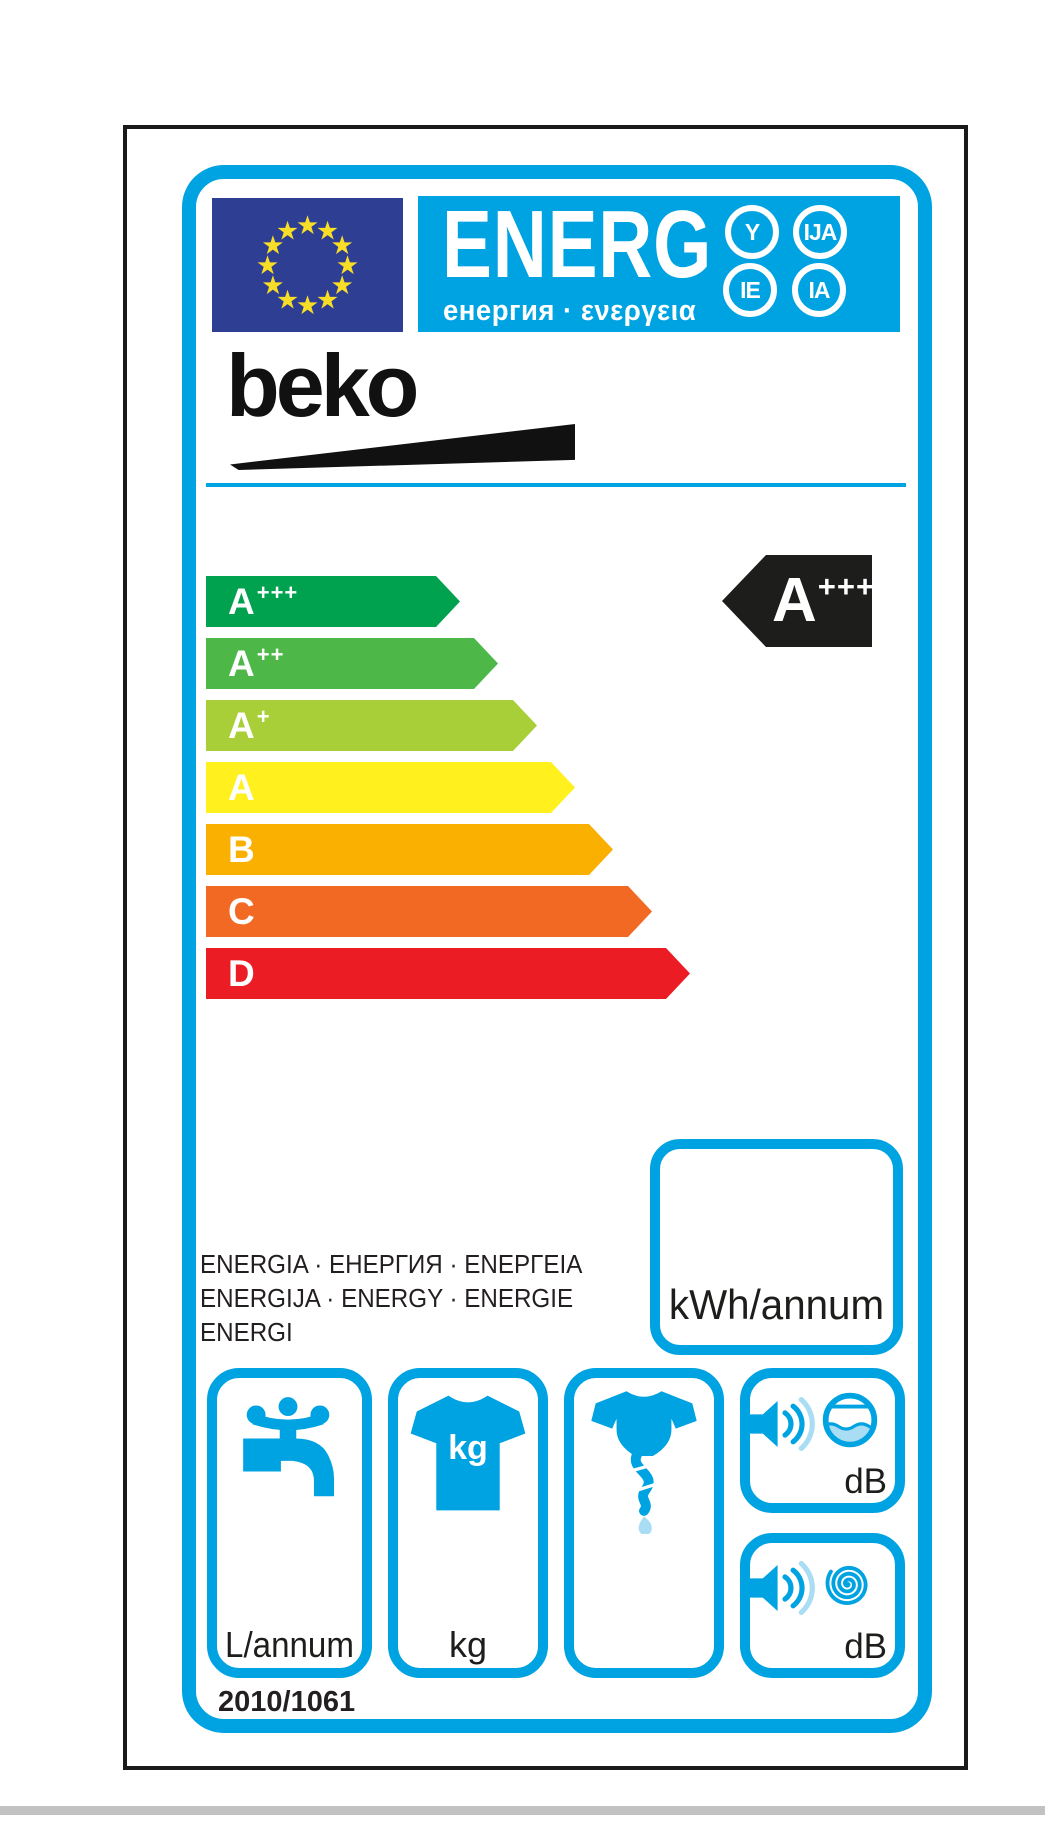 This screenshot has height=1821, width=1045. I want to click on rating-scale: A +++ A ++ A + A B C D, so click(456, 791).